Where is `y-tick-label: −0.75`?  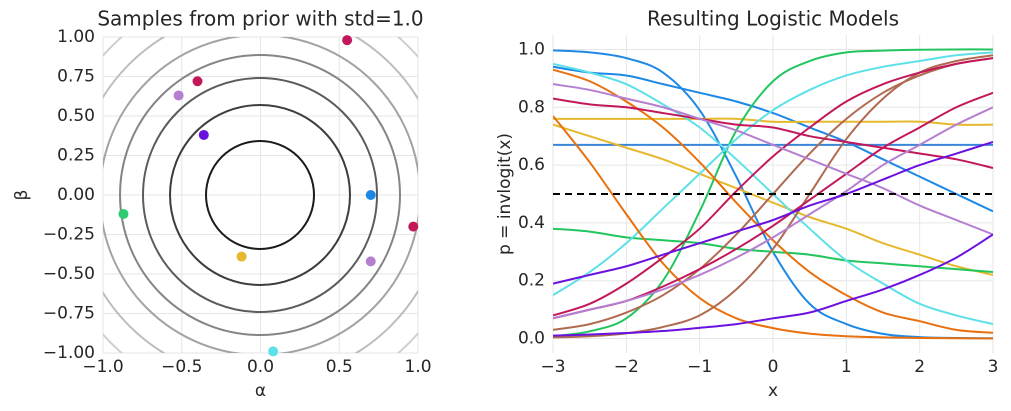
y-tick-label: −0.75 is located at coordinates (69, 314).